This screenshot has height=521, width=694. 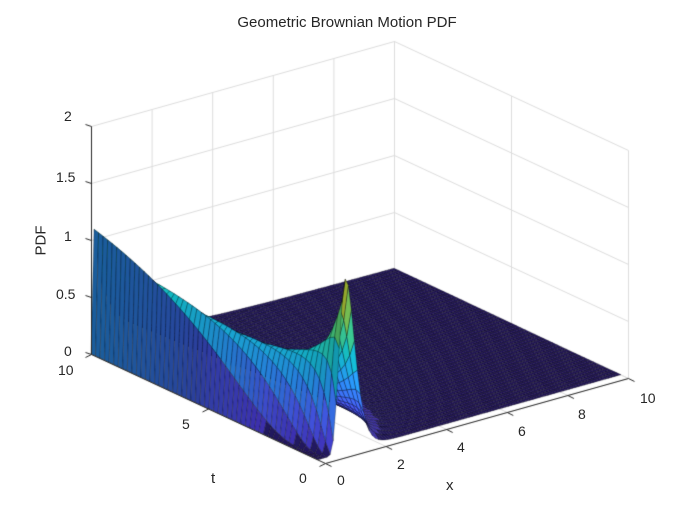 What do you see at coordinates (213, 478) in the screenshot?
I see `t-axis-label: t` at bounding box center [213, 478].